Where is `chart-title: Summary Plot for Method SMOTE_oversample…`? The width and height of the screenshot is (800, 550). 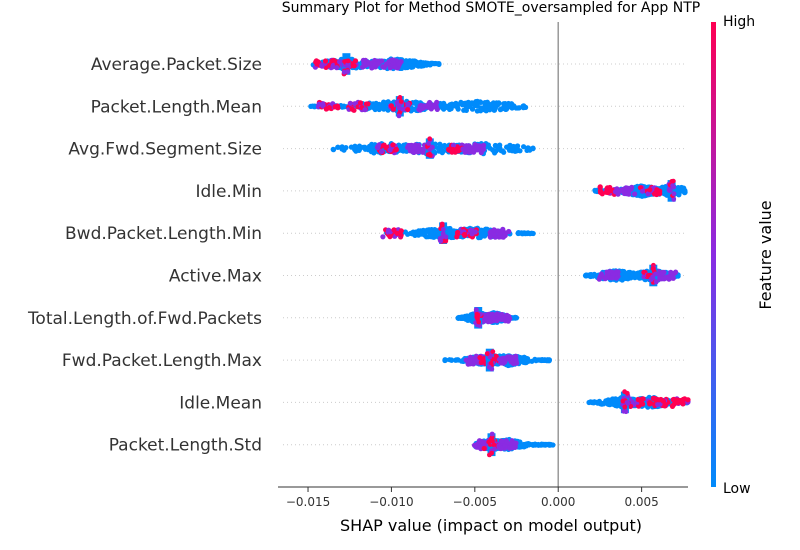 chart-title: Summary Plot for Method SMOTE_oversample… is located at coordinates (491, 8).